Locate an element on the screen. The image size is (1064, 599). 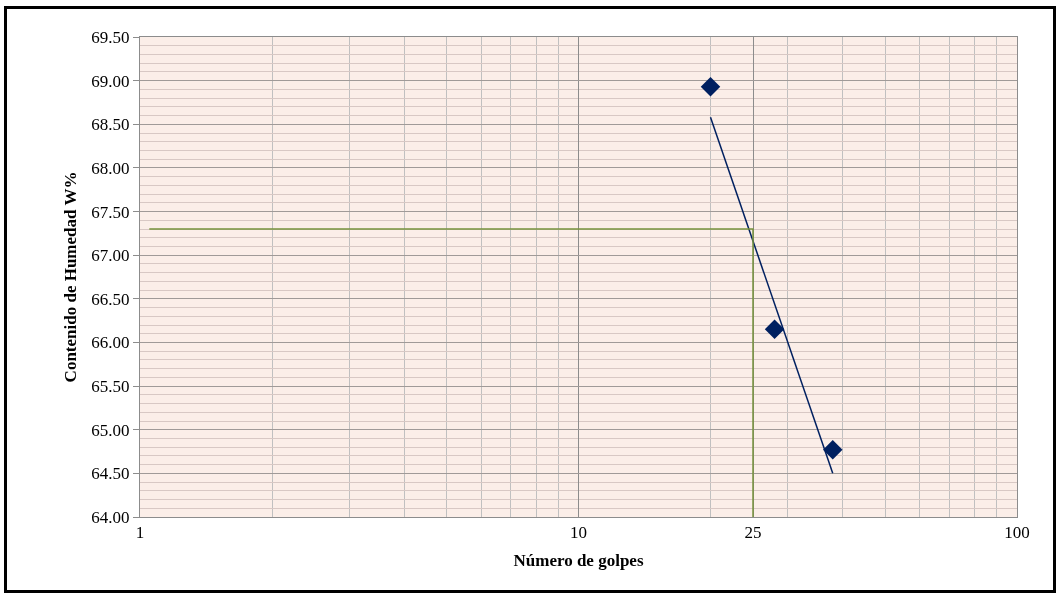
y-tick-label: 67.50 is located at coordinates (110, 212).